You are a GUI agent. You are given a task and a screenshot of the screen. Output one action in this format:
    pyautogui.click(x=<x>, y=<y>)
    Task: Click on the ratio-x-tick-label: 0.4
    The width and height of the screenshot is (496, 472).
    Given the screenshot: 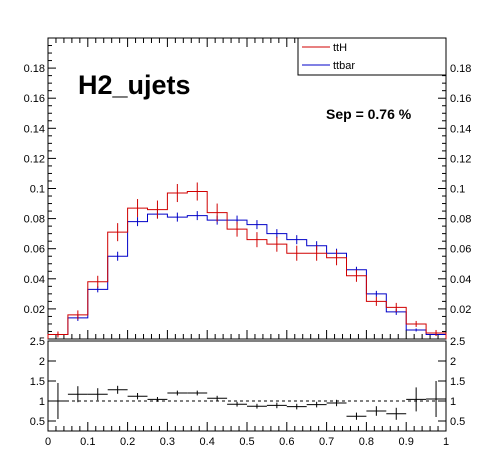 What is the action you would take?
    pyautogui.click(x=207, y=442)
    